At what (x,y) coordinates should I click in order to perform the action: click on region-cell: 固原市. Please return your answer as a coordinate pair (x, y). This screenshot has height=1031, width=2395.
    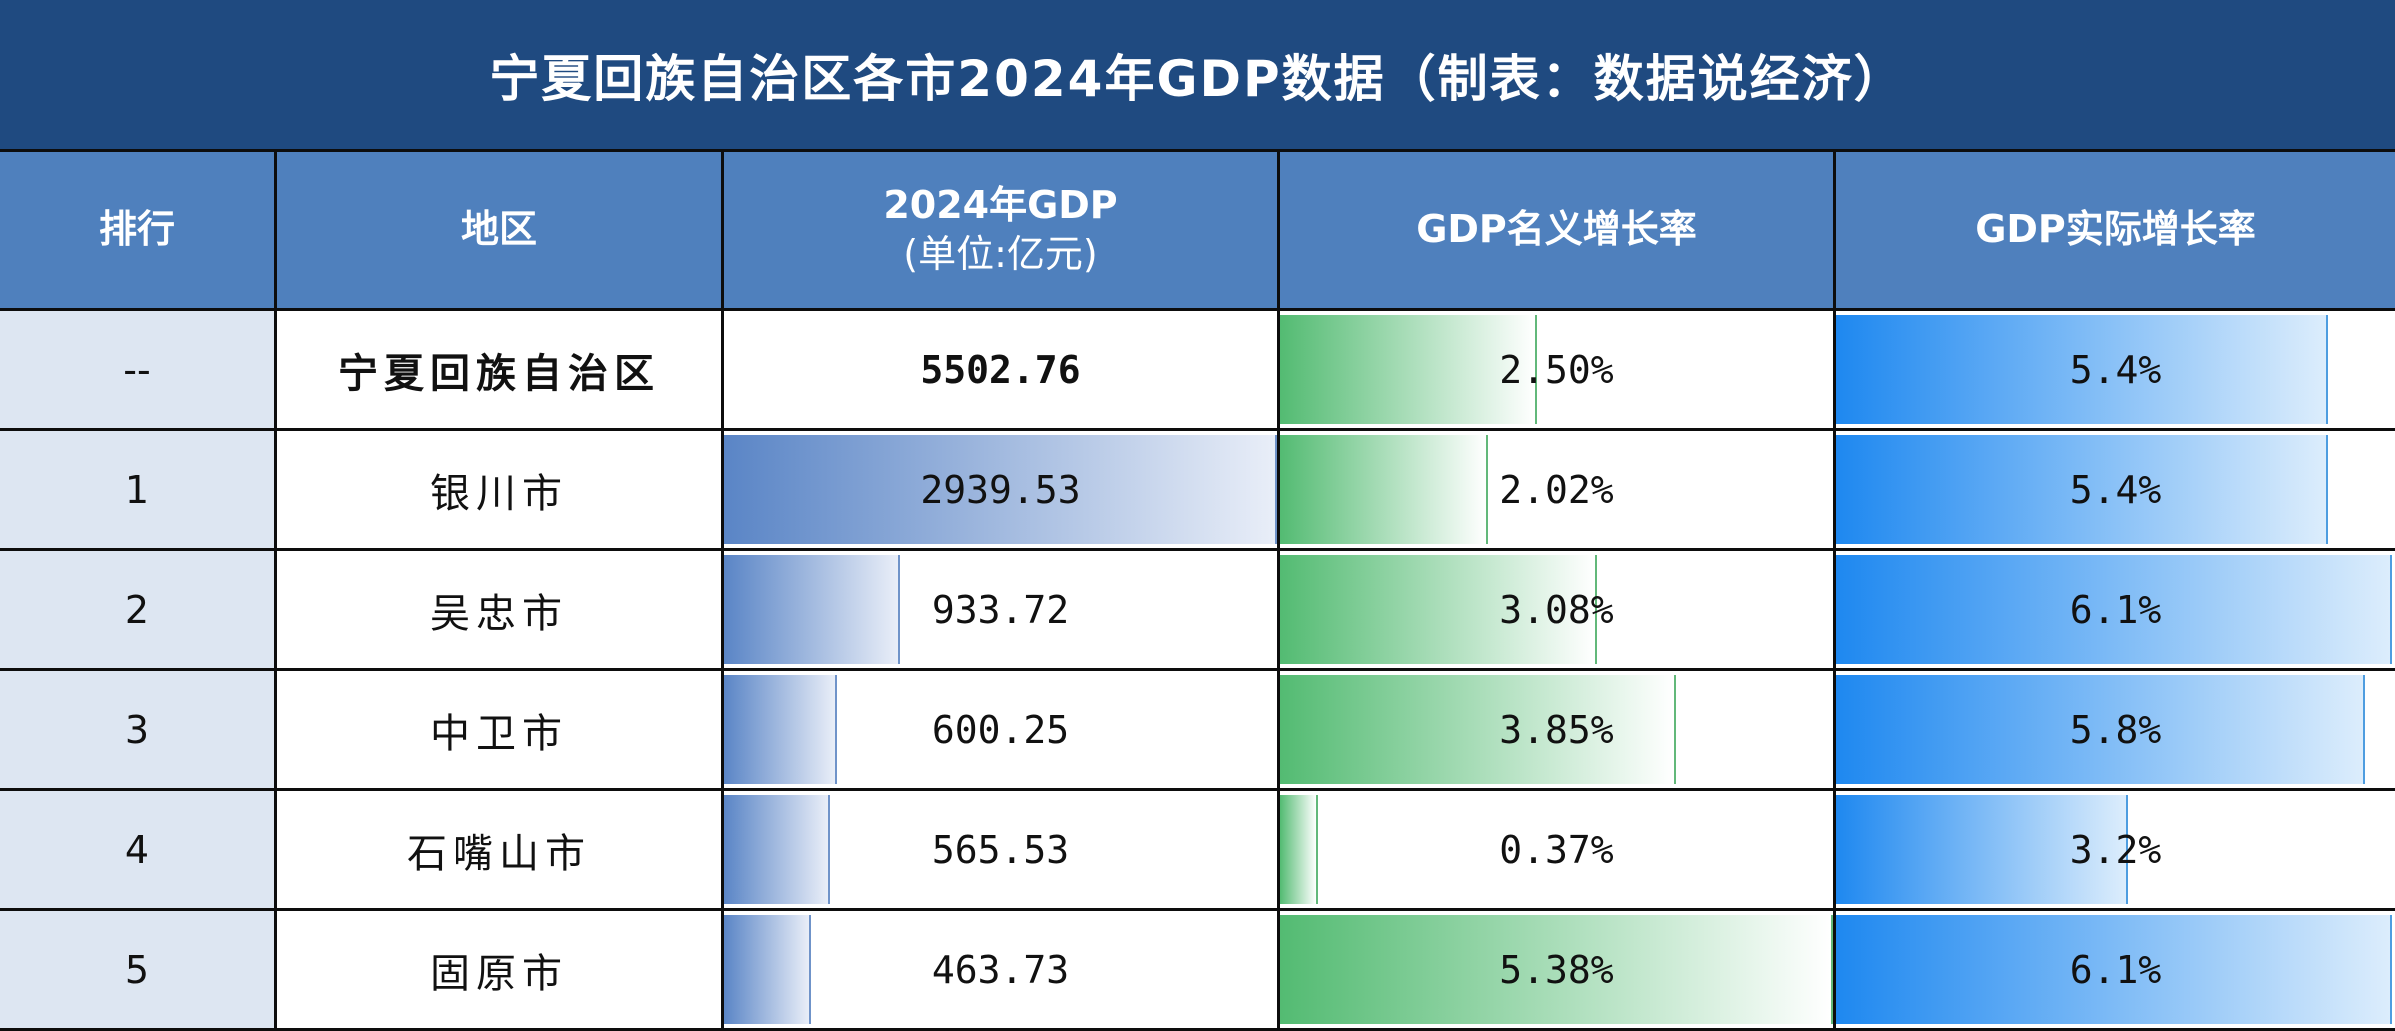
    Looking at the image, I should click on (500, 971).